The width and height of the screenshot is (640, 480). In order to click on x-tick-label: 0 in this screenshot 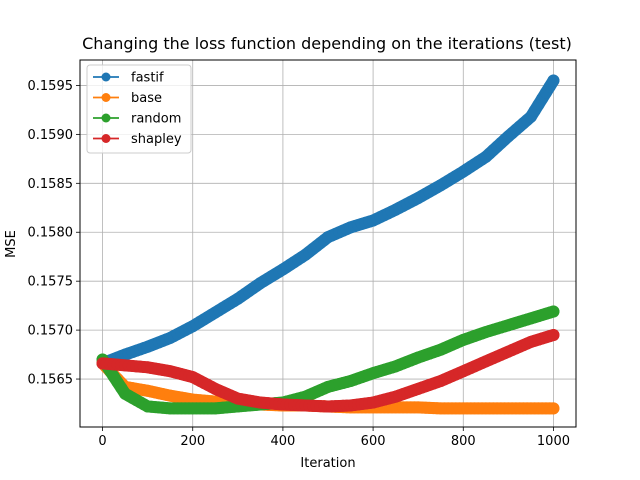, I will do `click(102, 441)`.